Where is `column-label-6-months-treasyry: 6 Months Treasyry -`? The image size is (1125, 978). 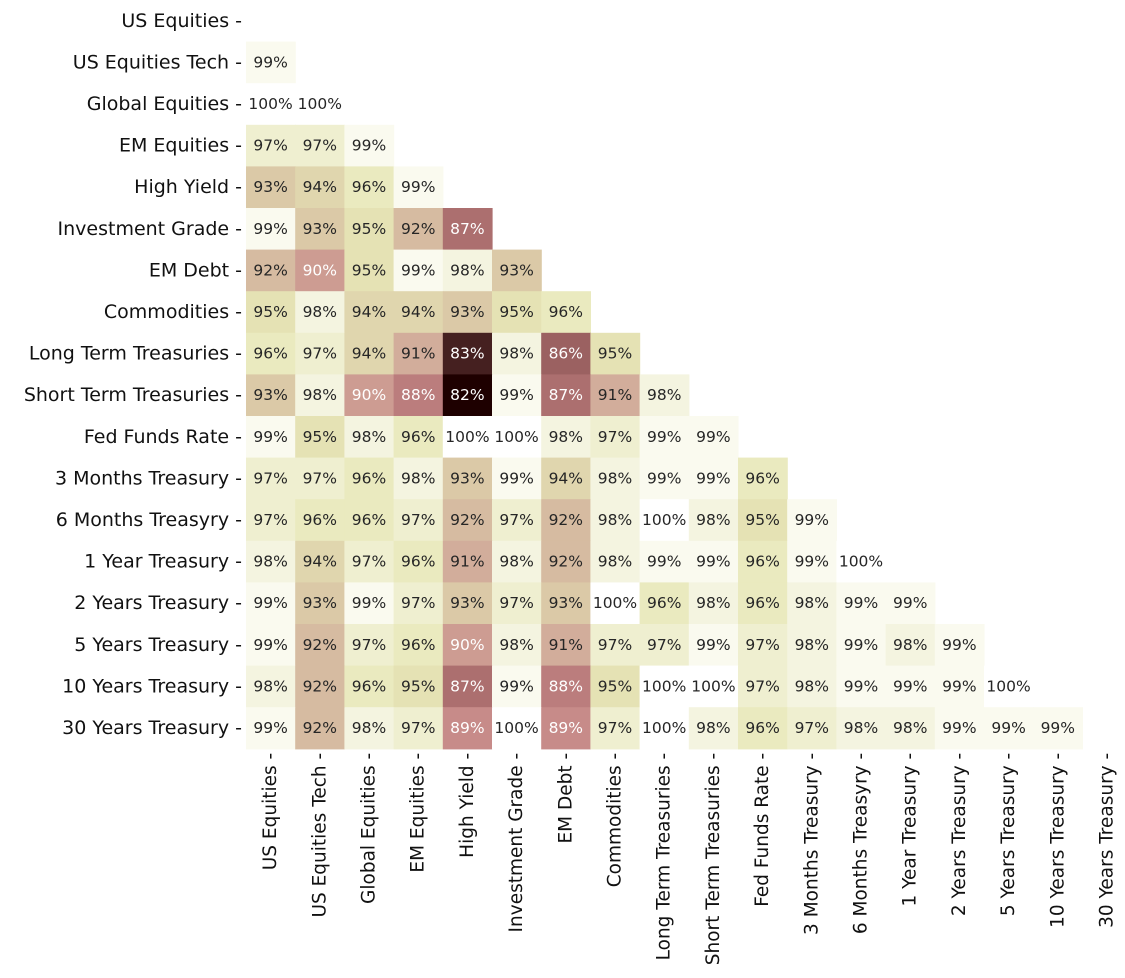 column-label-6-months-treasyry: 6 Months Treasyry - is located at coordinates (861, 843).